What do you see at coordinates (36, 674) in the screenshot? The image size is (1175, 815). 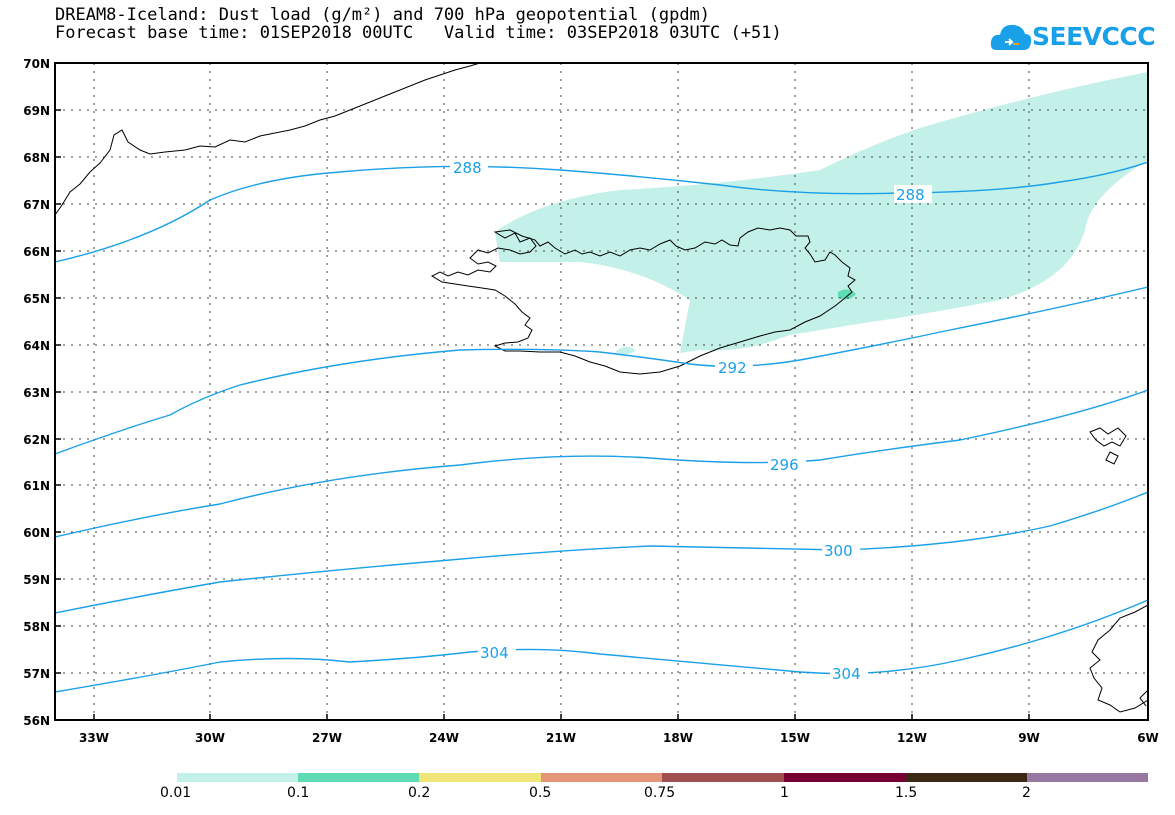 I see `lat-label: 57N` at bounding box center [36, 674].